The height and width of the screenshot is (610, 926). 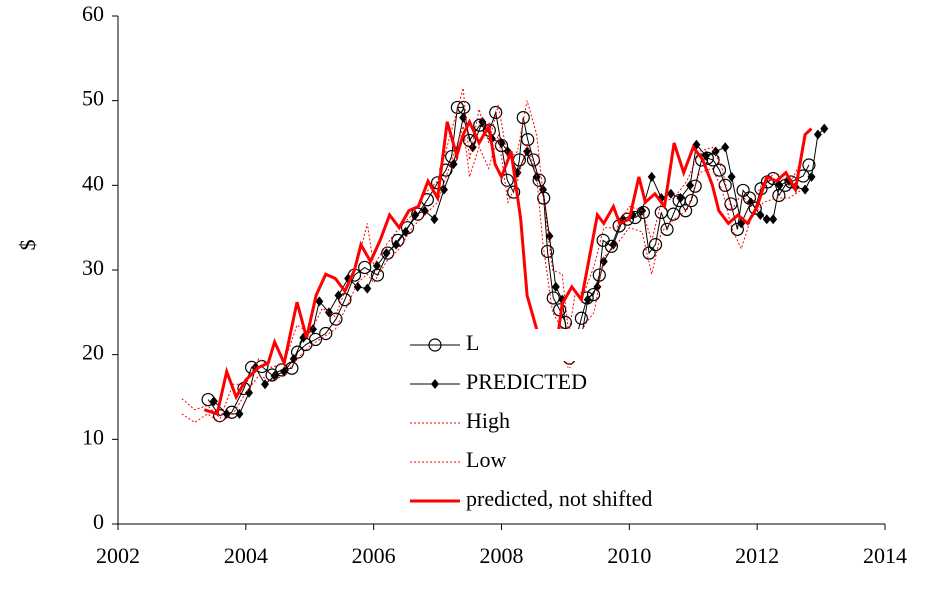 I want to click on y-tick-label: 10, so click(x=93, y=436).